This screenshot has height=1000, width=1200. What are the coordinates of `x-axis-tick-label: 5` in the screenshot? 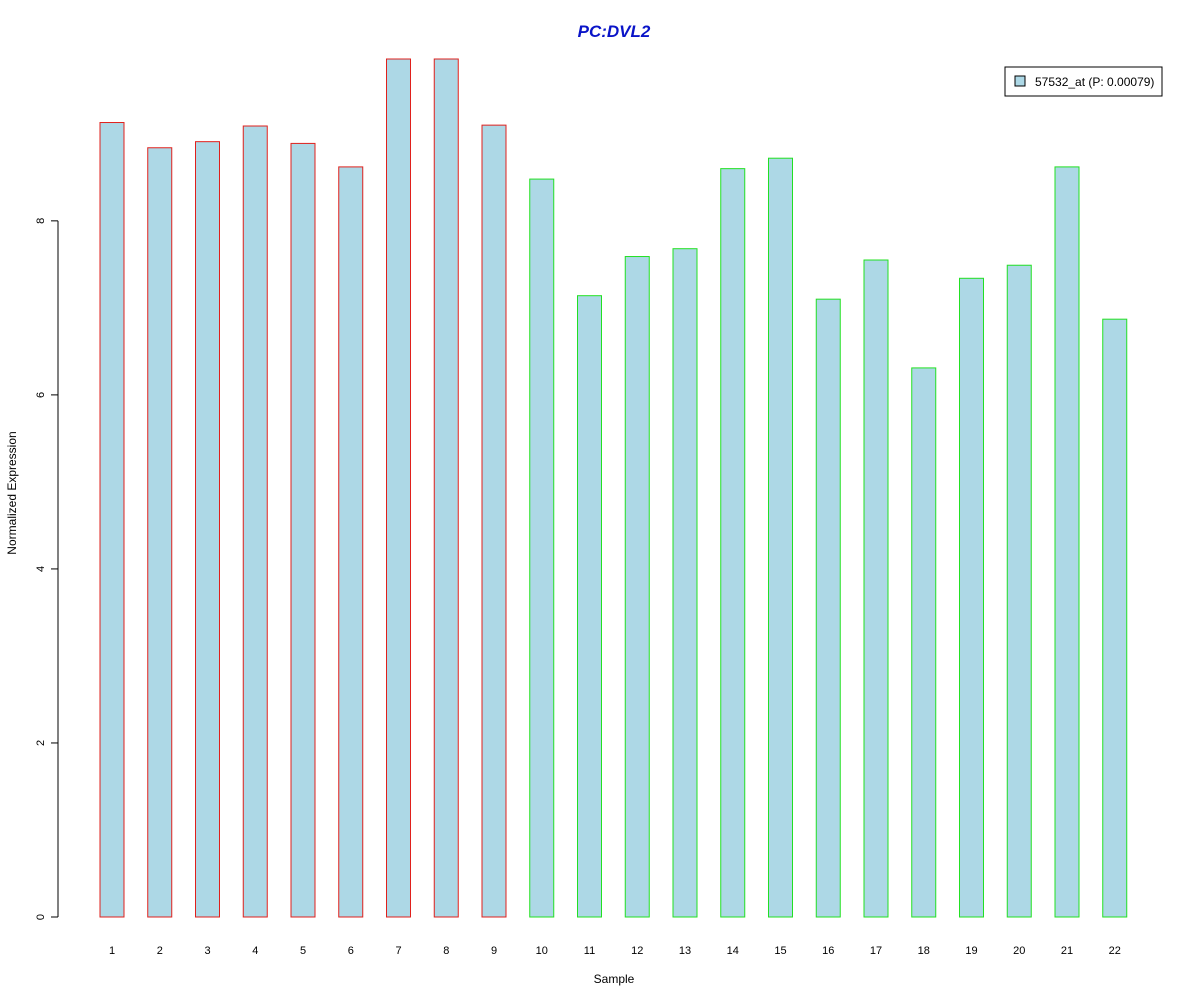 It's located at (303, 951).